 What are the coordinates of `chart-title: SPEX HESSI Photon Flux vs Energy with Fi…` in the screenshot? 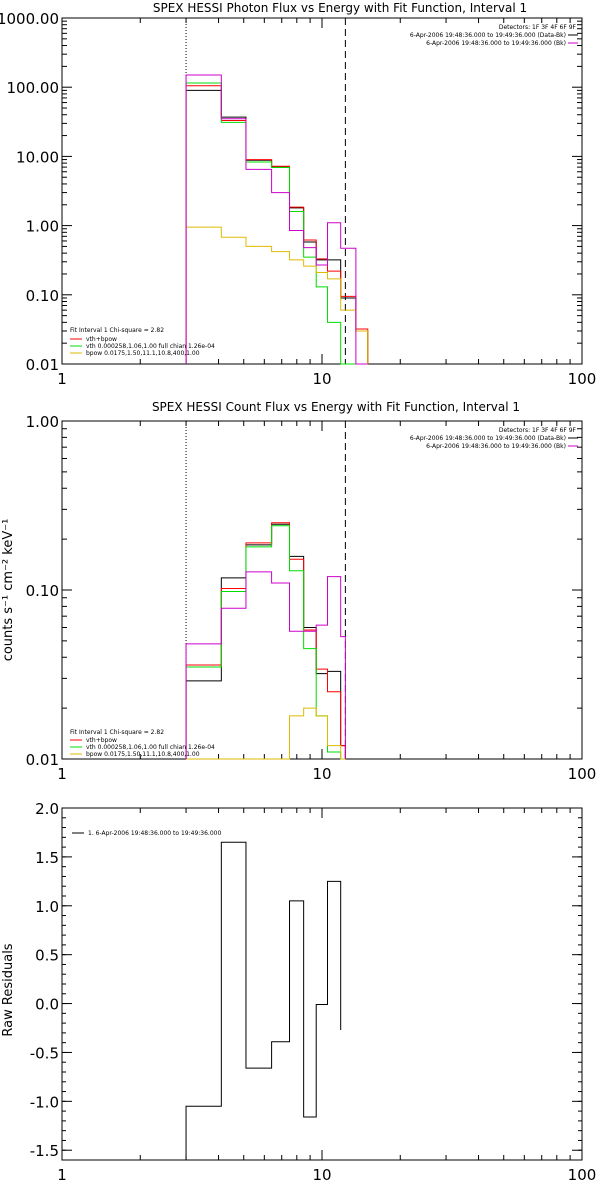 It's located at (340, 8).